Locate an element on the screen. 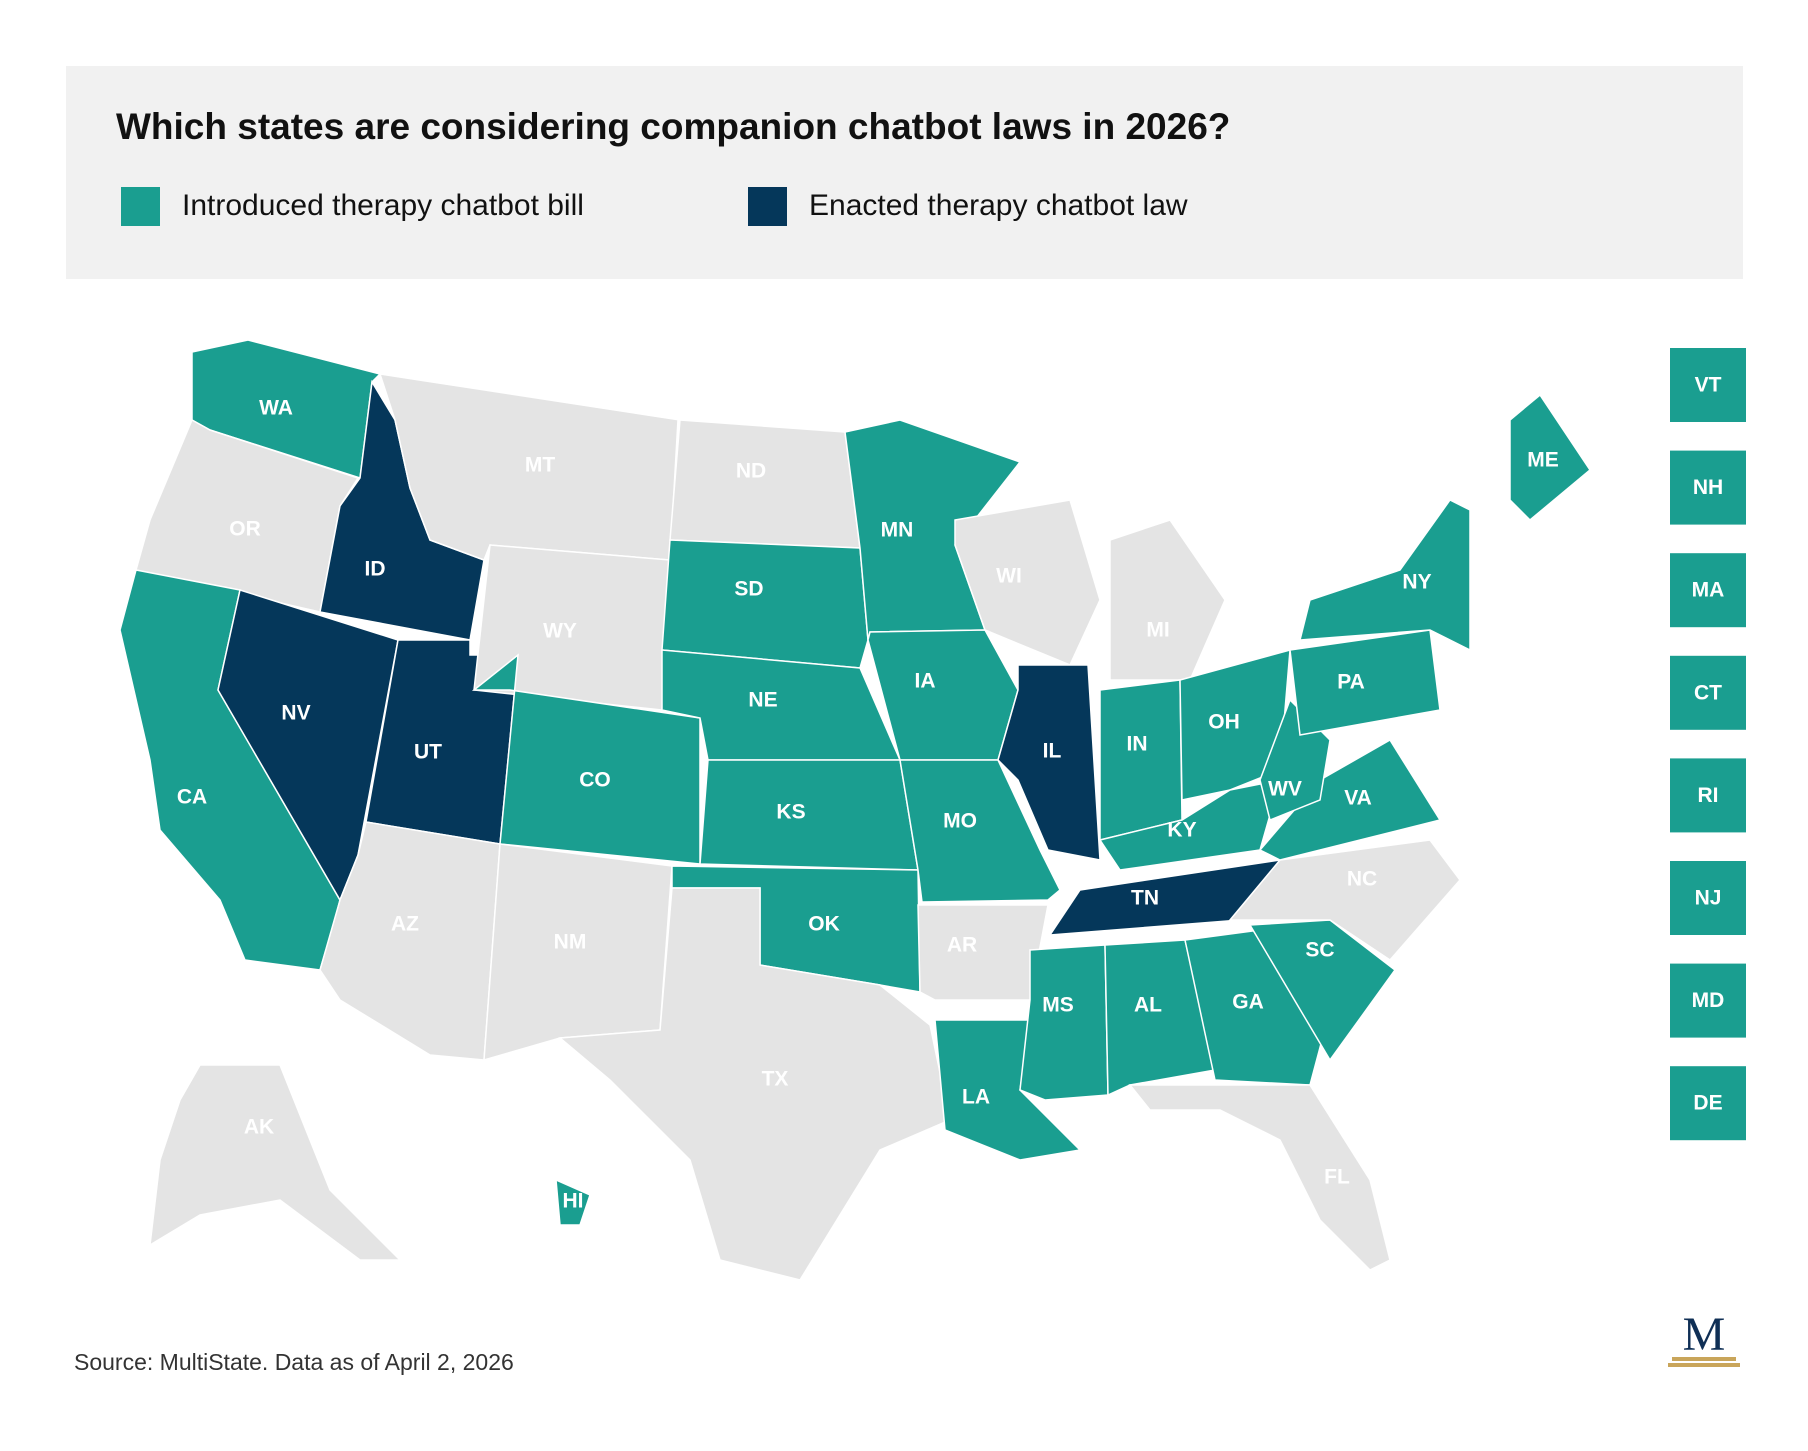 This screenshot has height=1451, width=1808. legend-label-introduced: Introduced therapy chatbot bill is located at coordinates (383, 205).